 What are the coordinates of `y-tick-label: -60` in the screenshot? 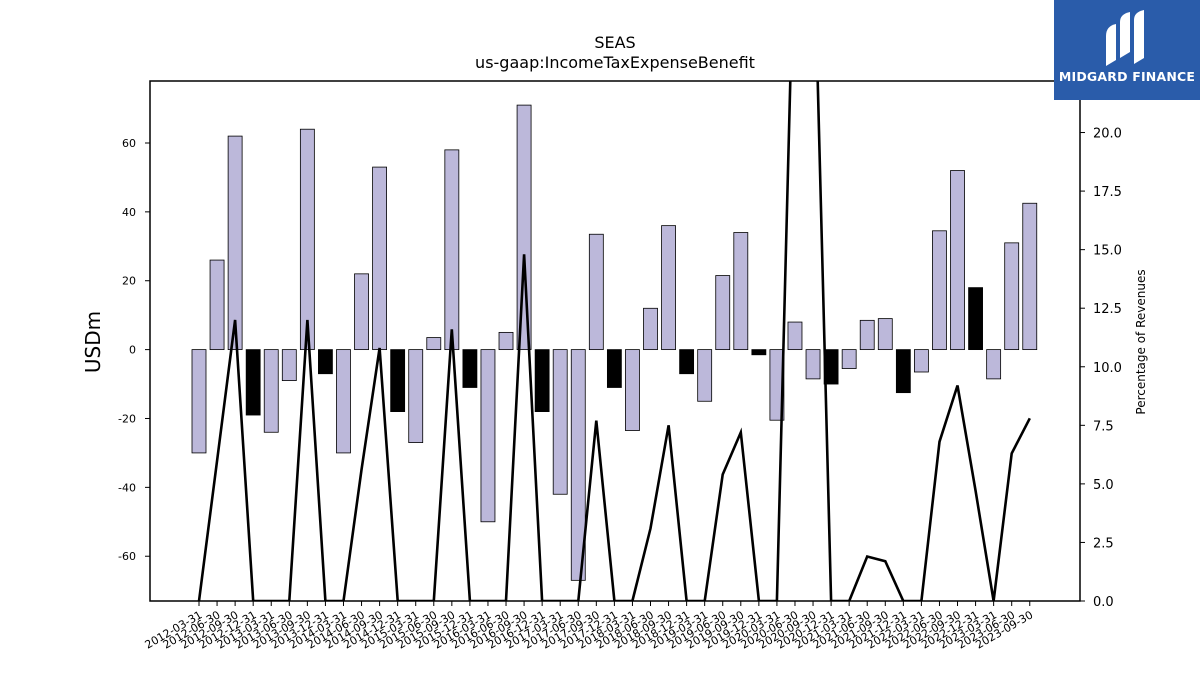 It's located at (127, 556).